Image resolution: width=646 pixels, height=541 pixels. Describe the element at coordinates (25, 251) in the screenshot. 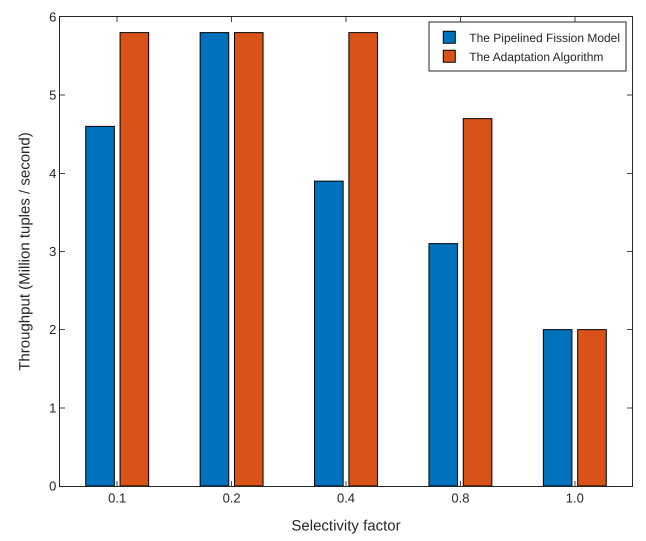

I see `y-axis-title: Throughput (Million tuples / second)` at that location.